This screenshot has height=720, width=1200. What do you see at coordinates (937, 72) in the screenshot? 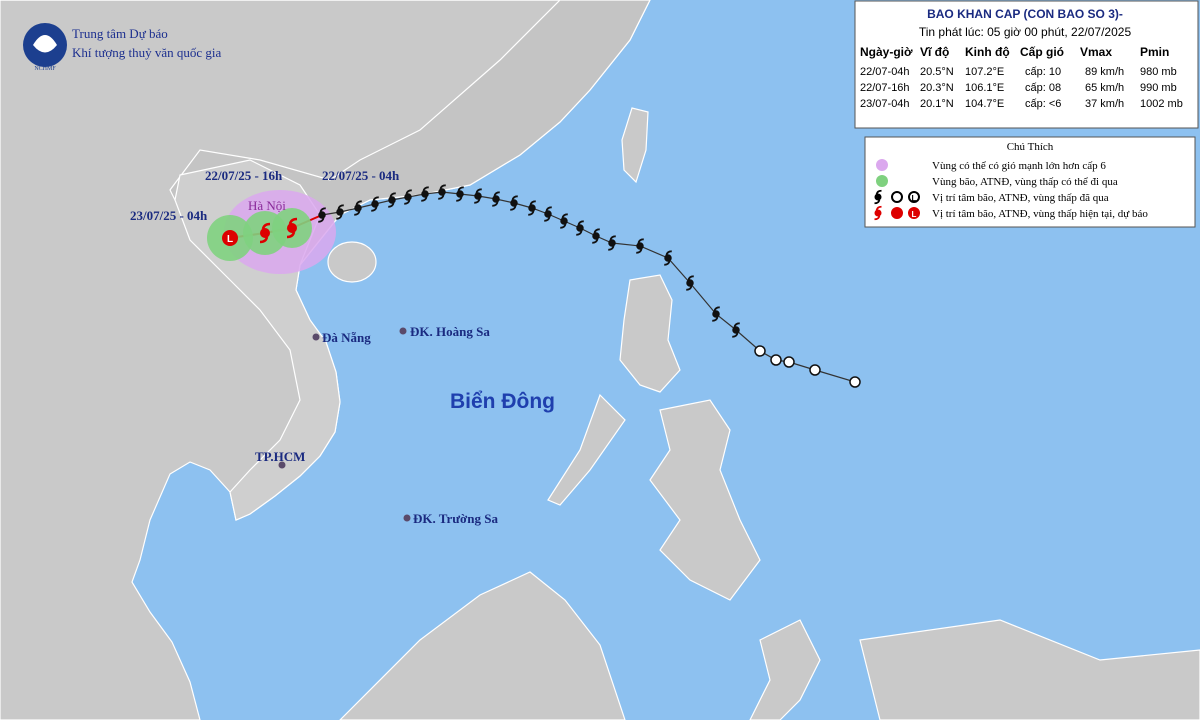
I see `table-cell: 20.5°N` at bounding box center [937, 72].